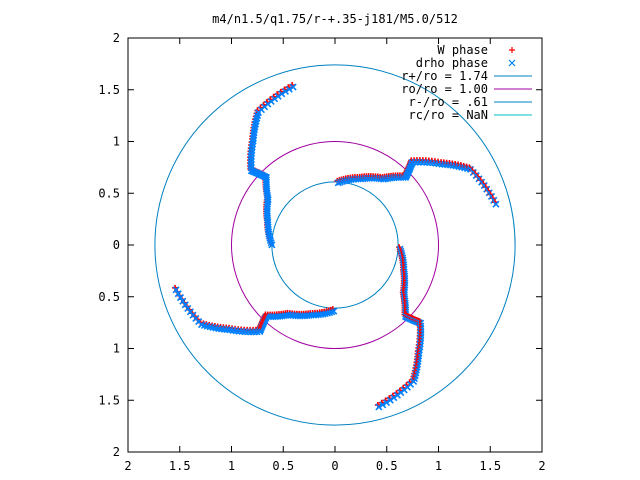 Image resolution: width=640 pixels, height=480 pixels. What do you see at coordinates (448, 102) in the screenshot?
I see `legend-label: r-/ro = .61` at bounding box center [448, 102].